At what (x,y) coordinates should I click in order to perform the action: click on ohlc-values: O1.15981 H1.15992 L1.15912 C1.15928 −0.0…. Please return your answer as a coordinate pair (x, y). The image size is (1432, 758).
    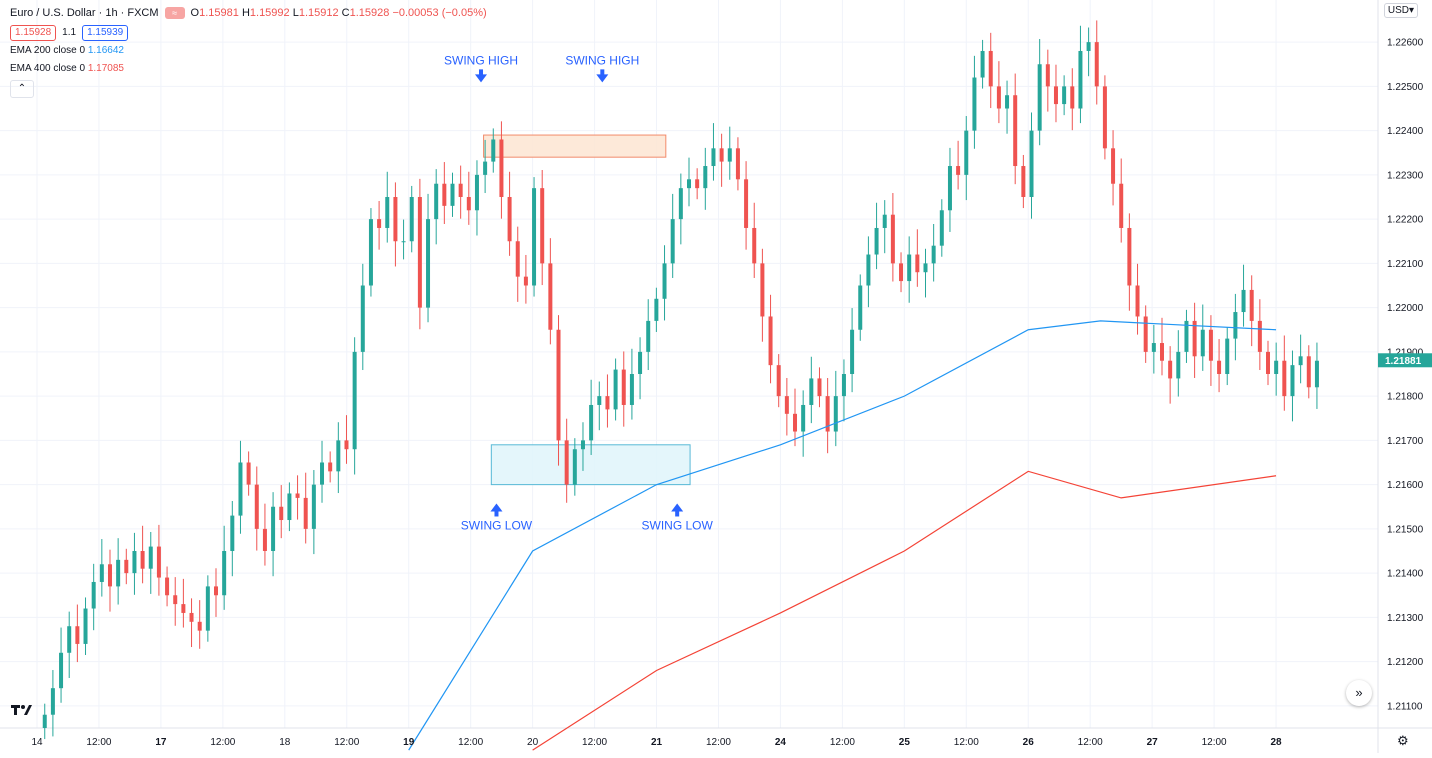
    Looking at the image, I should click on (338, 13).